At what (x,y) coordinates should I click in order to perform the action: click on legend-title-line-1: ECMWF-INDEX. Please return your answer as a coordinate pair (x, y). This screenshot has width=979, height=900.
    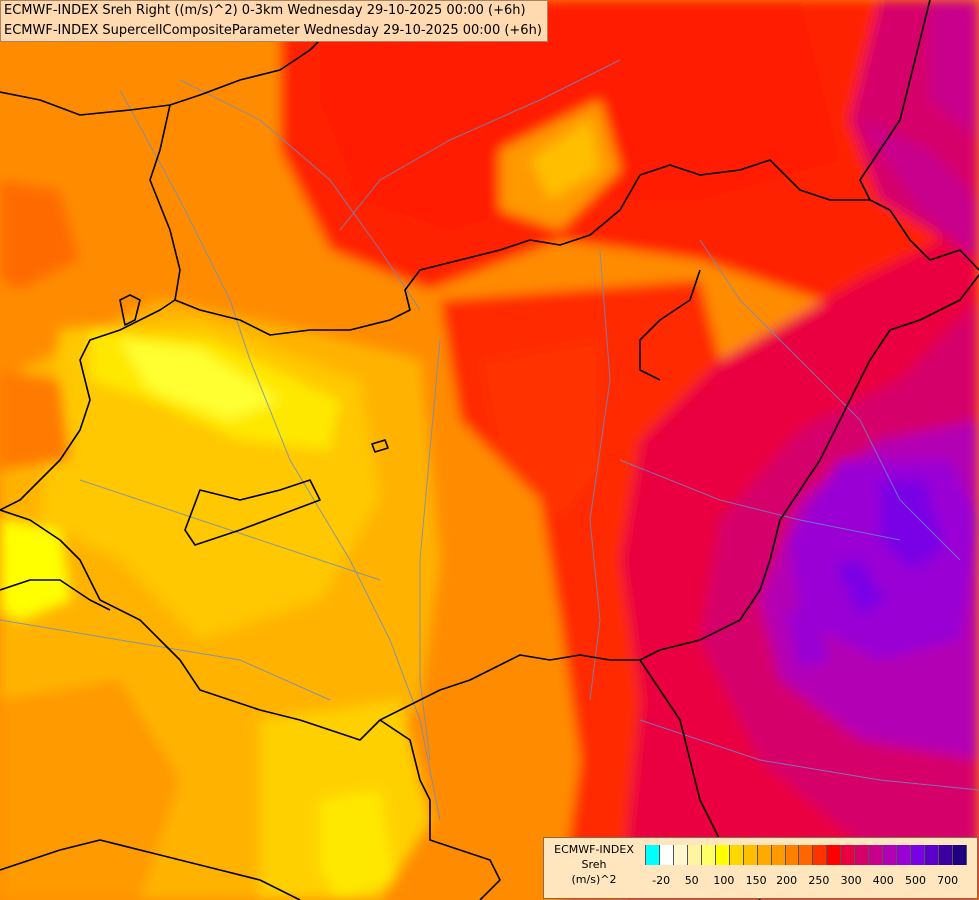
    Looking at the image, I should click on (594, 849).